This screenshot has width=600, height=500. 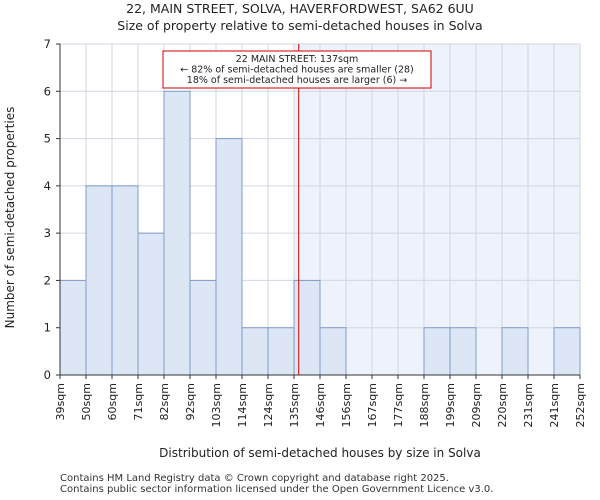 I want to click on x-tick-label: 209sqm, so click(x=476, y=405).